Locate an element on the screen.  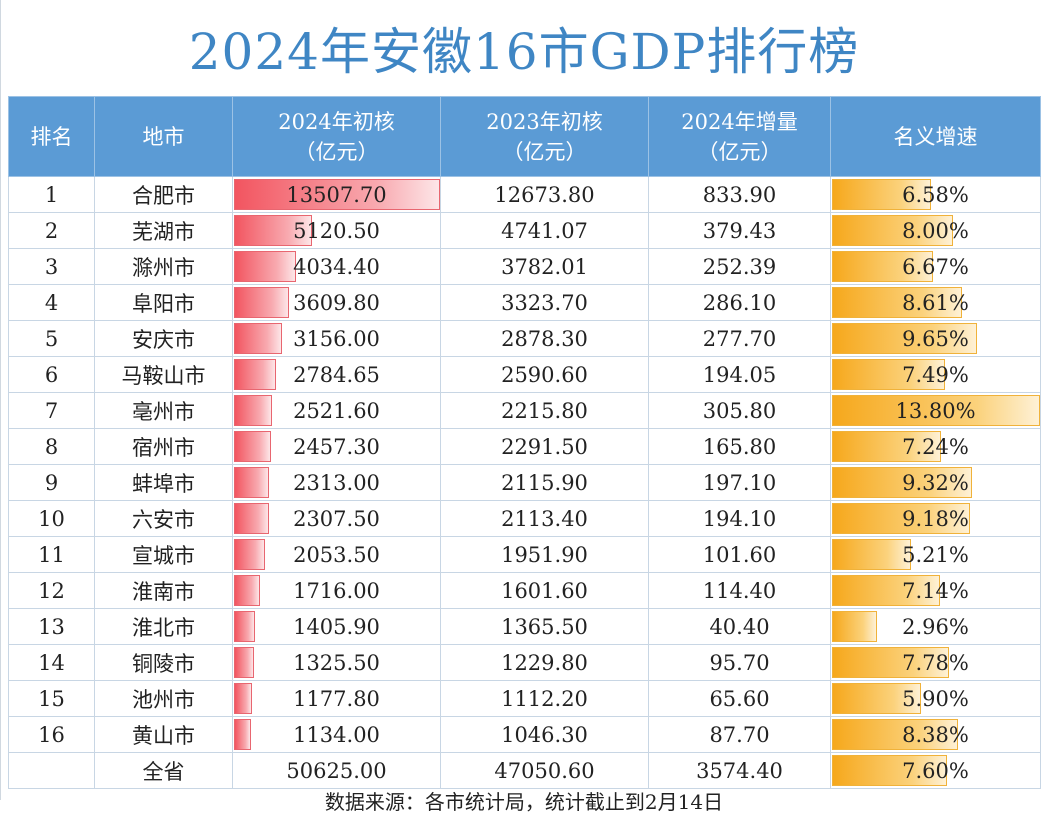
rank-cell: 1 is located at coordinates (51, 194).